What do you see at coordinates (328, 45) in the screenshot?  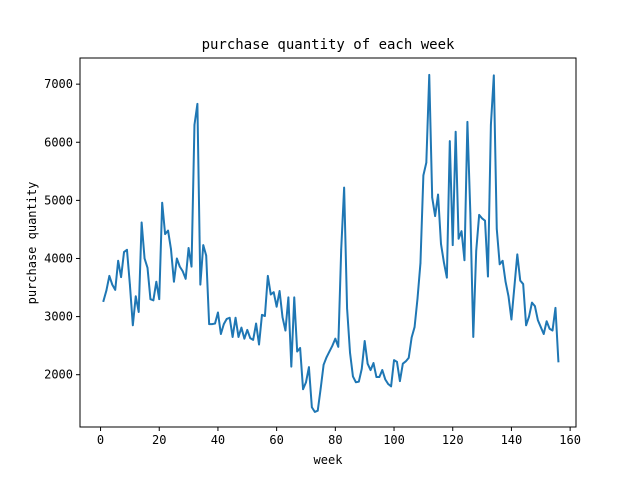 I see `chart-title: purchase quantity of each week` at bounding box center [328, 45].